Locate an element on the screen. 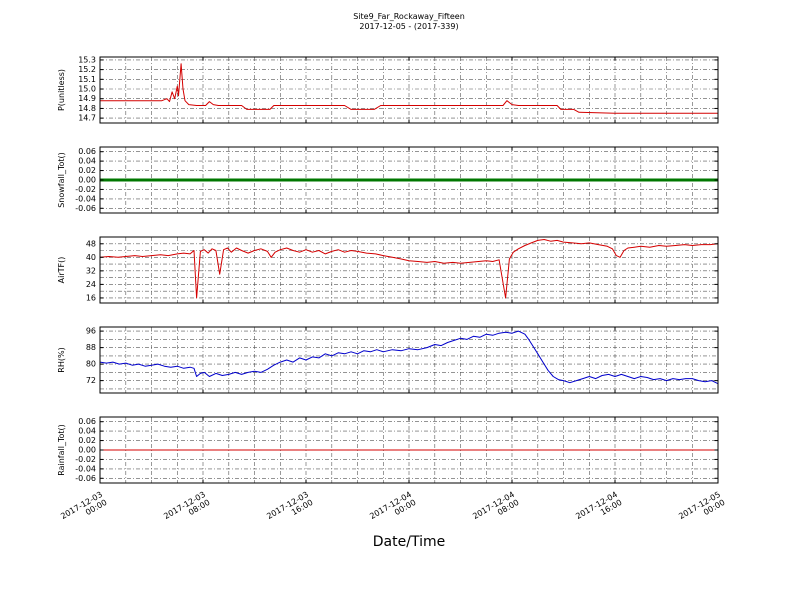 This screenshot has height=600, width=800. x-tick-label: 2017-12-0308:00 is located at coordinates (186, 509).